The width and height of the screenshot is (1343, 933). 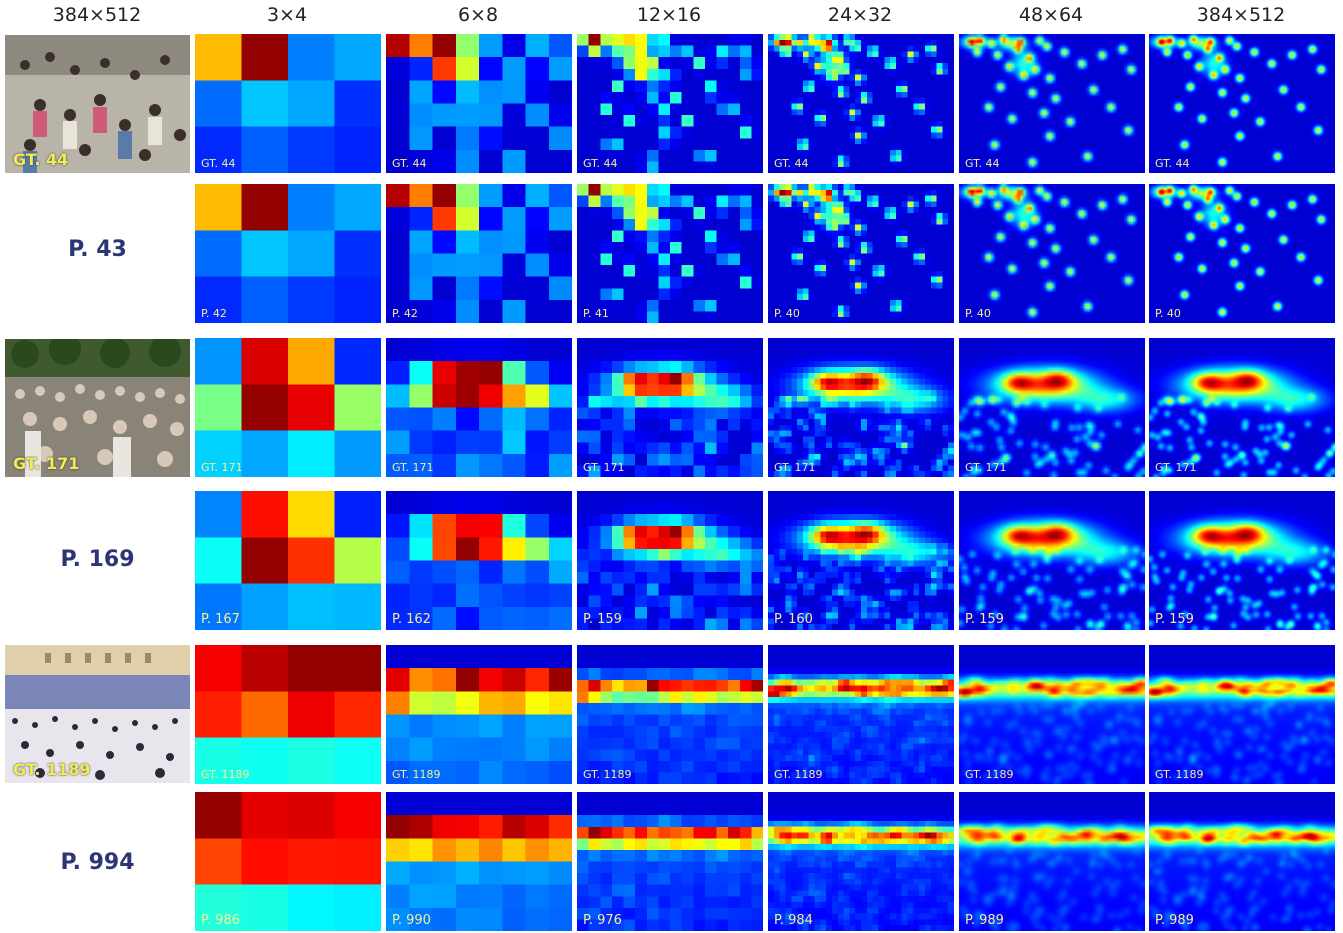 I want to click on density-map: P. 990, so click(x=479, y=861).